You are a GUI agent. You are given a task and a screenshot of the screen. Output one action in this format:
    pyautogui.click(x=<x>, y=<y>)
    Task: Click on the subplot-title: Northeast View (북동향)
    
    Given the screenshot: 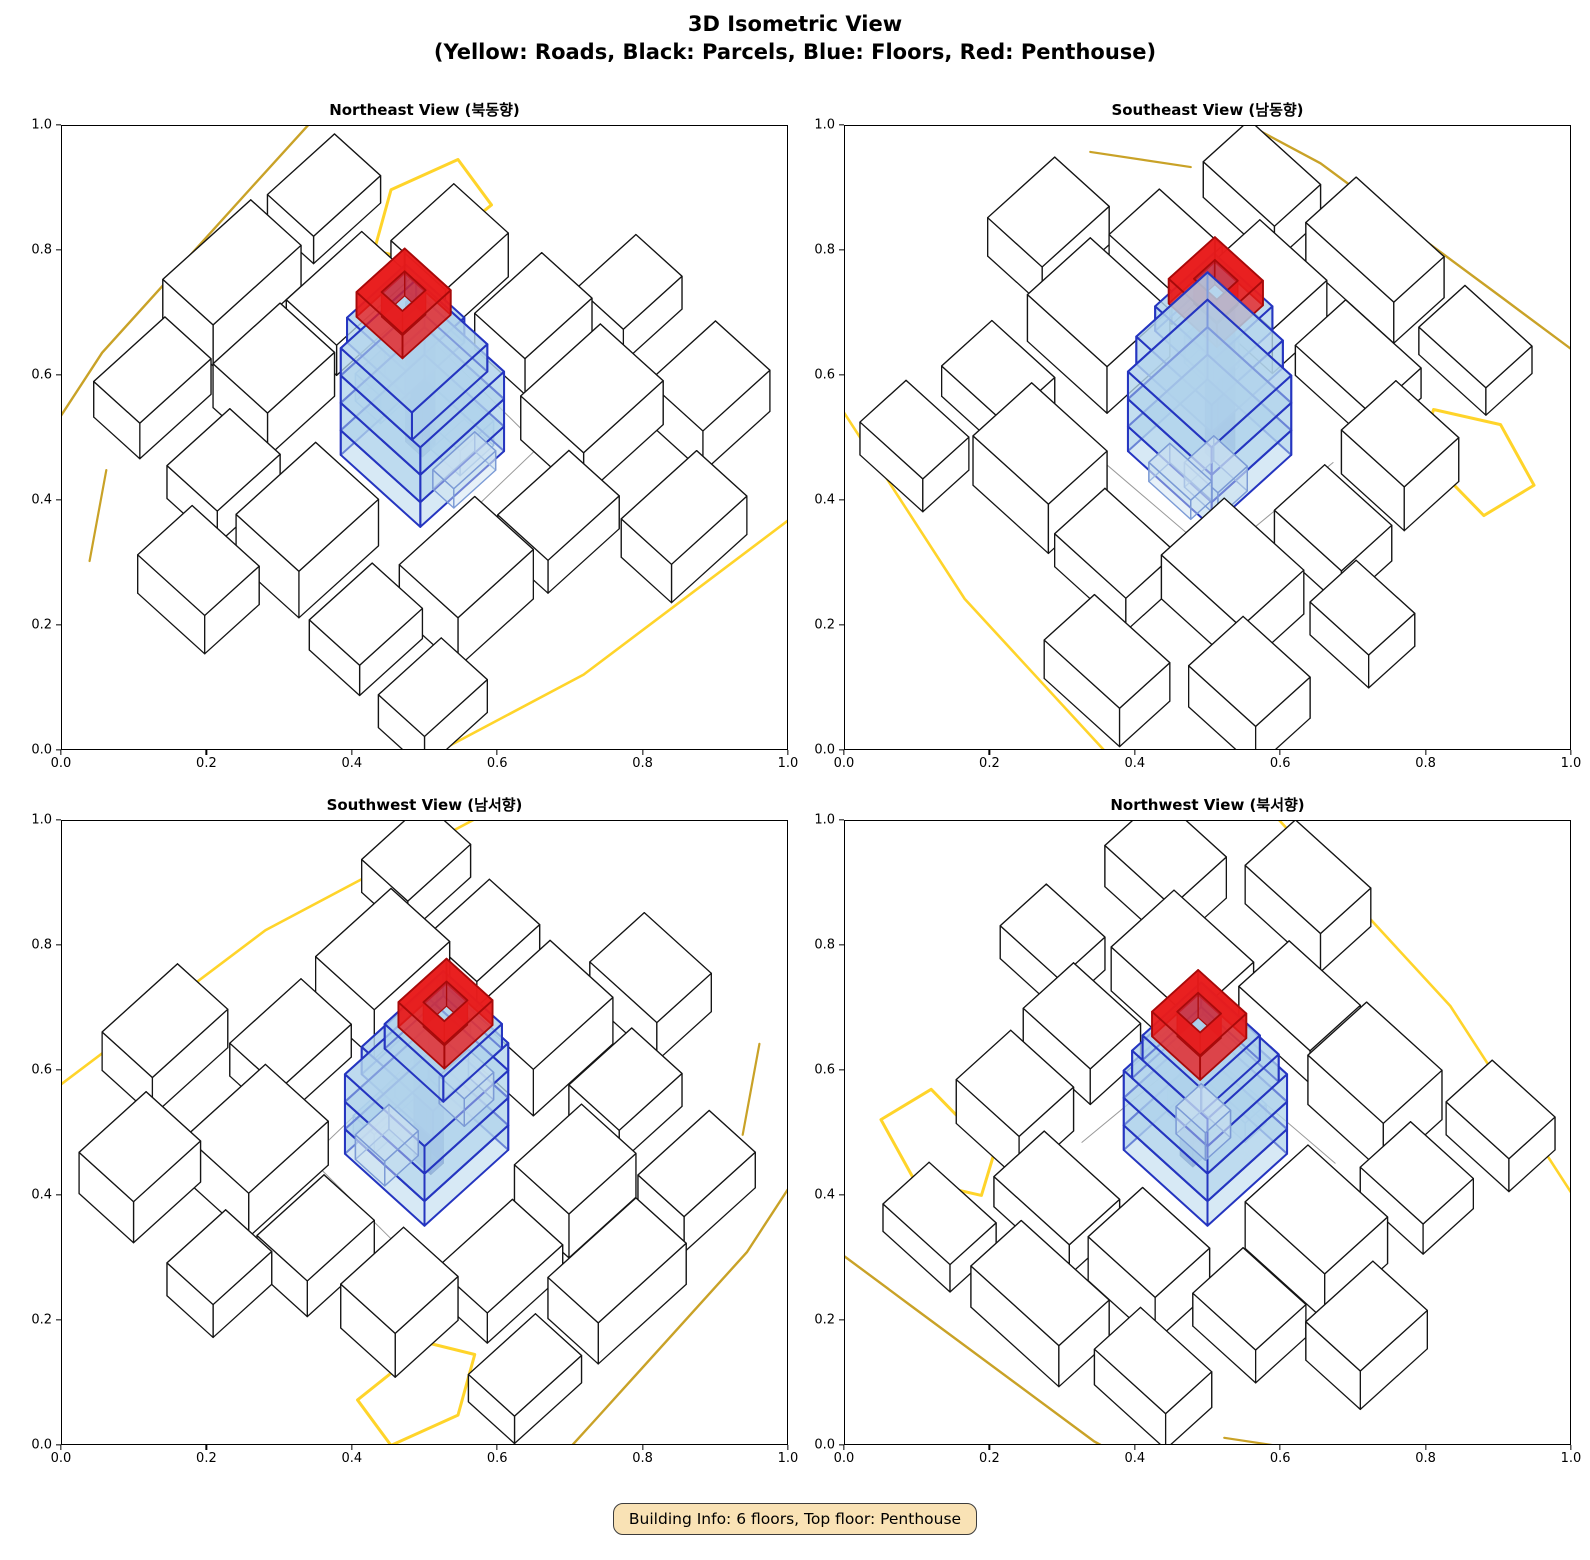 What is the action you would take?
    pyautogui.click(x=424, y=109)
    